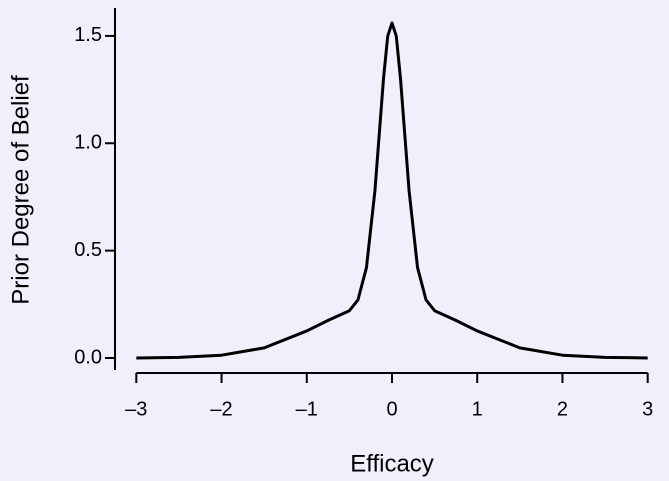 The height and width of the screenshot is (481, 669). What do you see at coordinates (477, 409) in the screenshot?
I see `x-tick-label: 1` at bounding box center [477, 409].